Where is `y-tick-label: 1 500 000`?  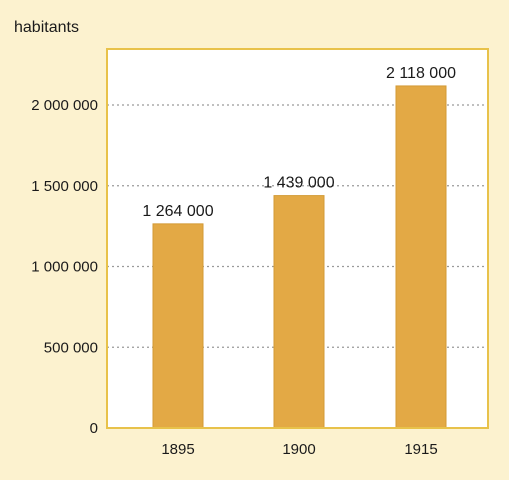 y-tick-label: 1 500 000 is located at coordinates (64, 186).